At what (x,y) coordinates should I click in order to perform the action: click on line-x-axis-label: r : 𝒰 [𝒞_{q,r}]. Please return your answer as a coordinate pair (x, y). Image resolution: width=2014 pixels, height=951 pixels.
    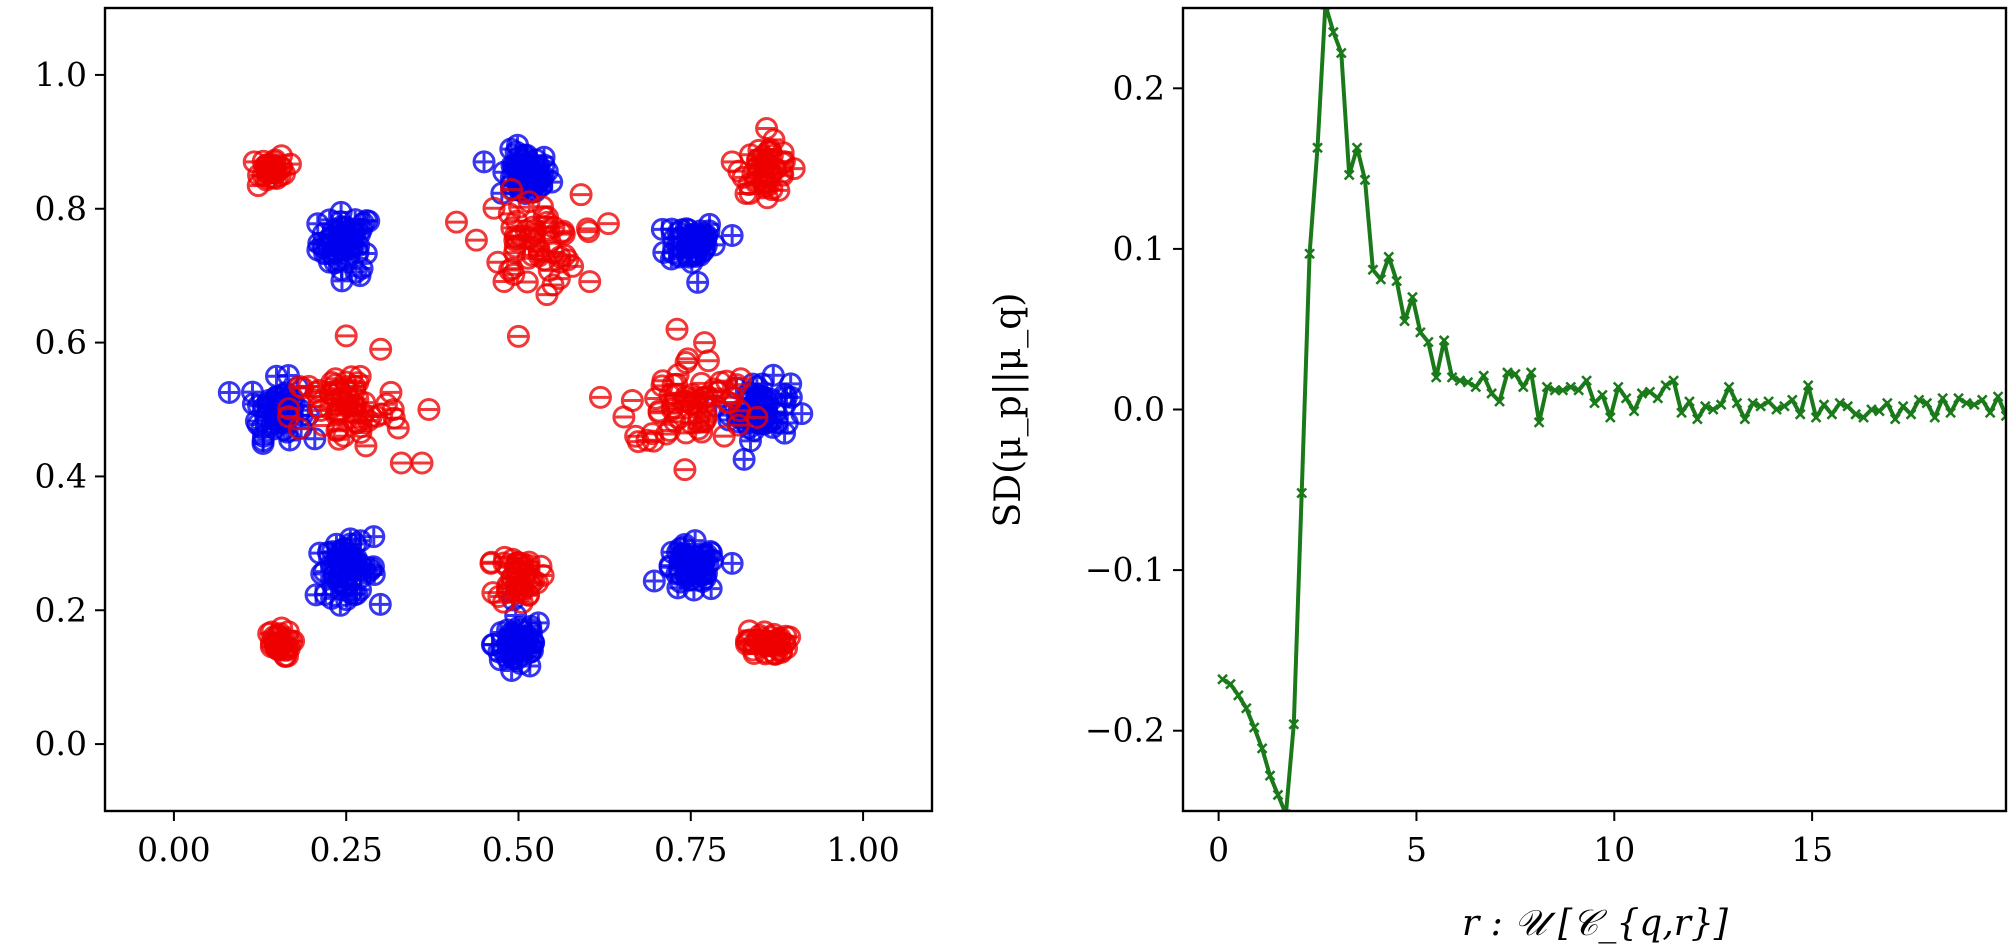
    Looking at the image, I should click on (1595, 923).